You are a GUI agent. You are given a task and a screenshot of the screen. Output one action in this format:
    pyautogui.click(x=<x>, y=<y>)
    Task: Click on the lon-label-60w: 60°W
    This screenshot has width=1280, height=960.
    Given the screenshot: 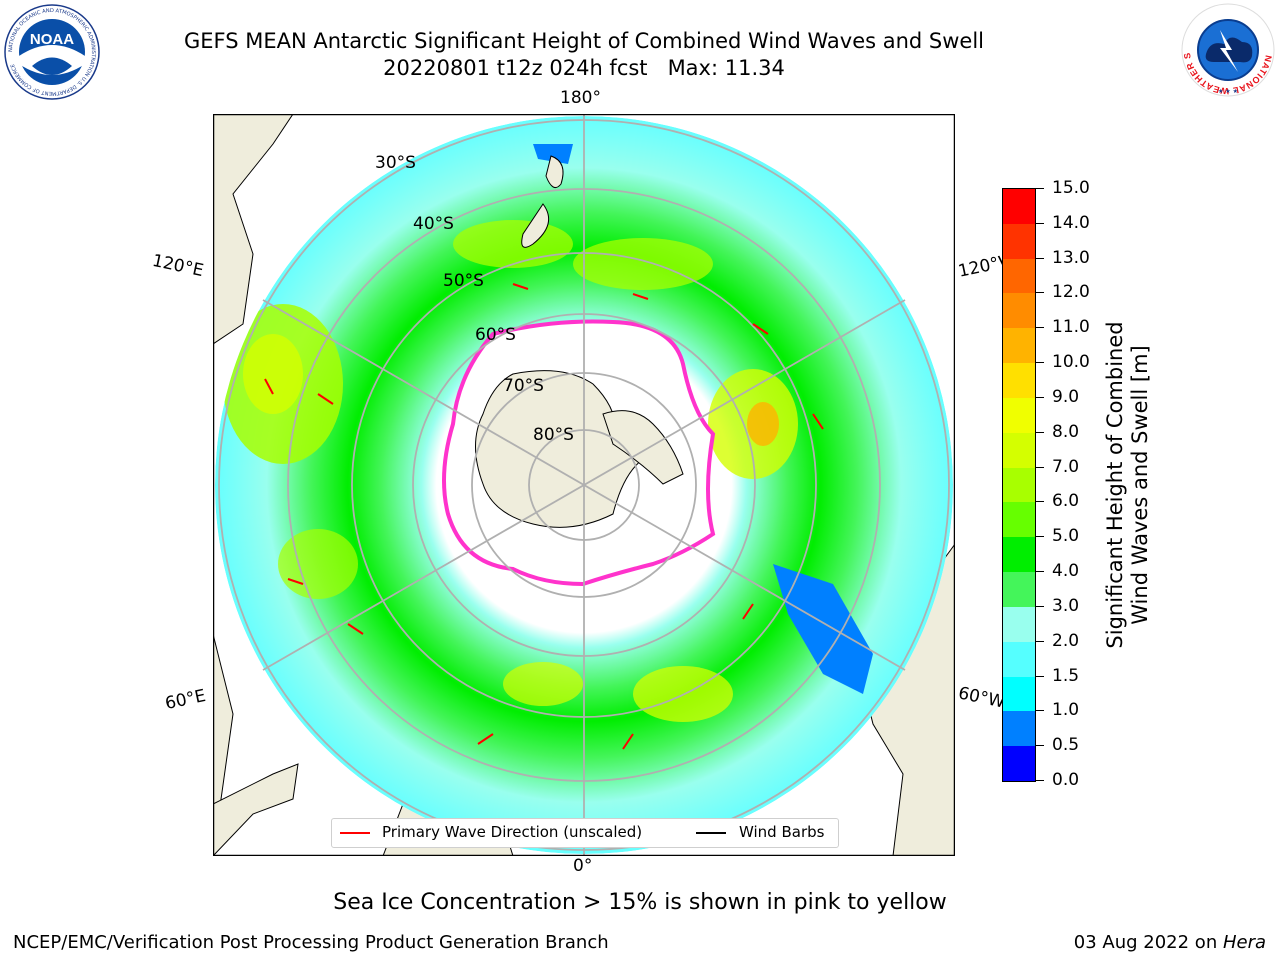 What is the action you would take?
    pyautogui.click(x=981, y=698)
    